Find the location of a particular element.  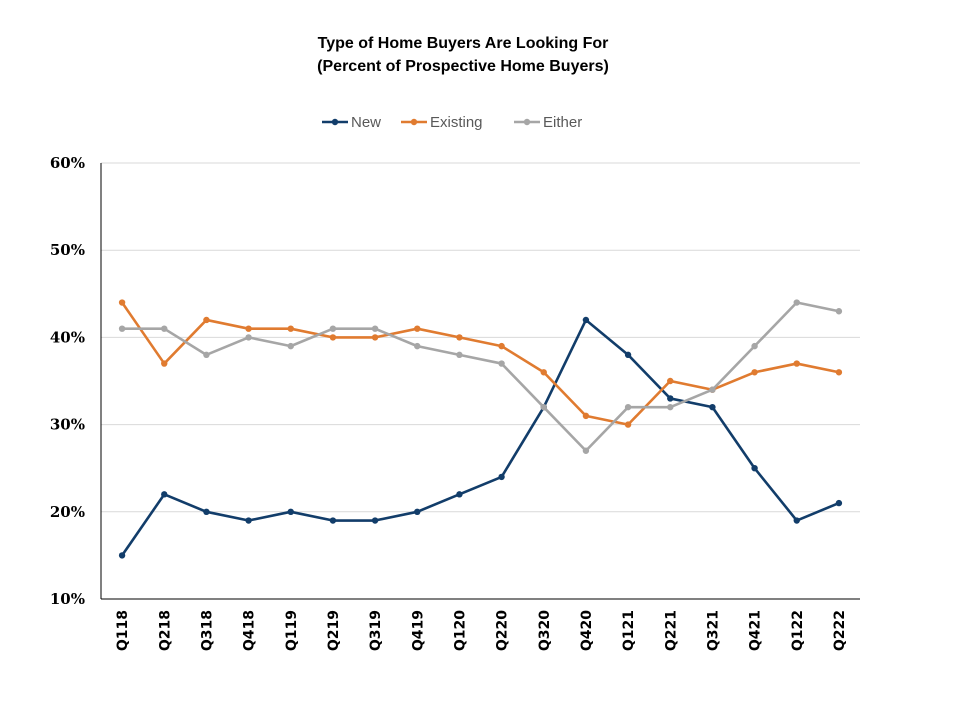

series-existing is located at coordinates (480, 363).